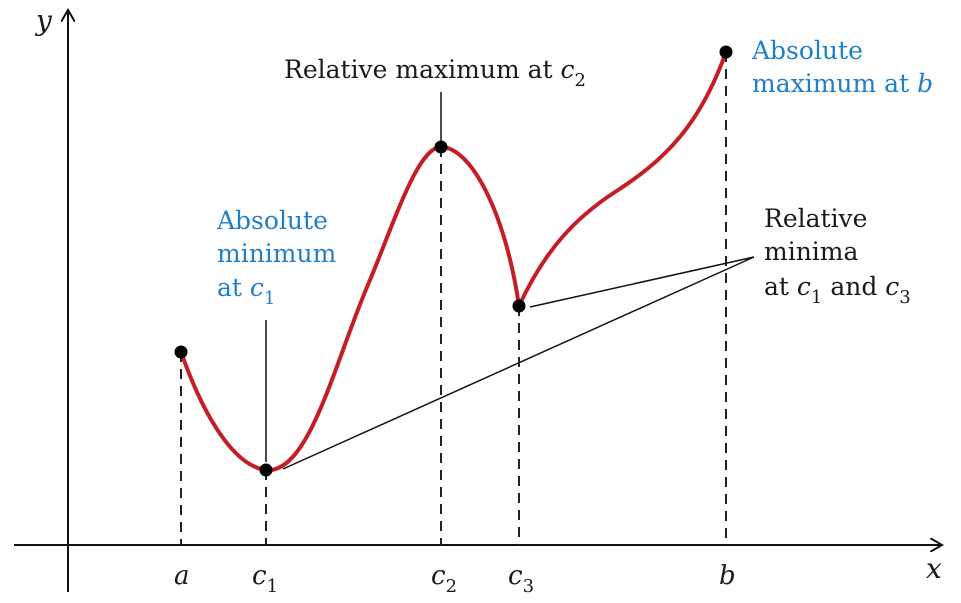 This screenshot has width=961, height=603. What do you see at coordinates (435, 73) in the screenshot?
I see `label-relative-maximum: Relative maximum at c2` at bounding box center [435, 73].